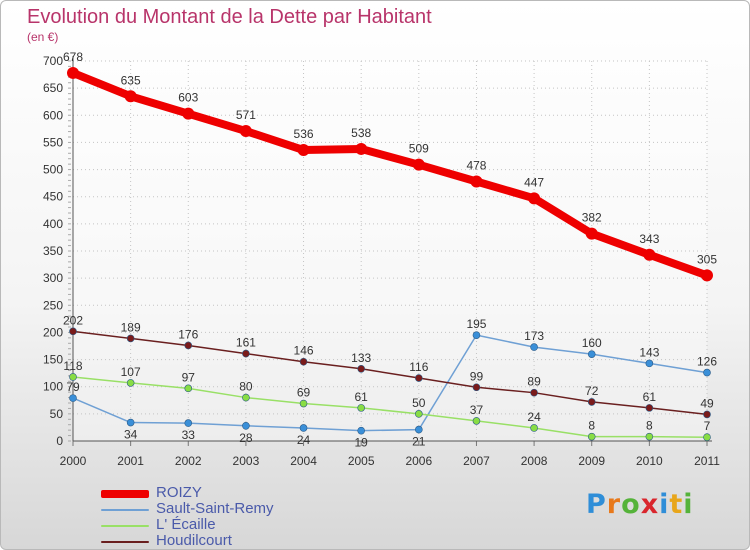  What do you see at coordinates (476, 166) in the screenshot?
I see `data-label: 478` at bounding box center [476, 166].